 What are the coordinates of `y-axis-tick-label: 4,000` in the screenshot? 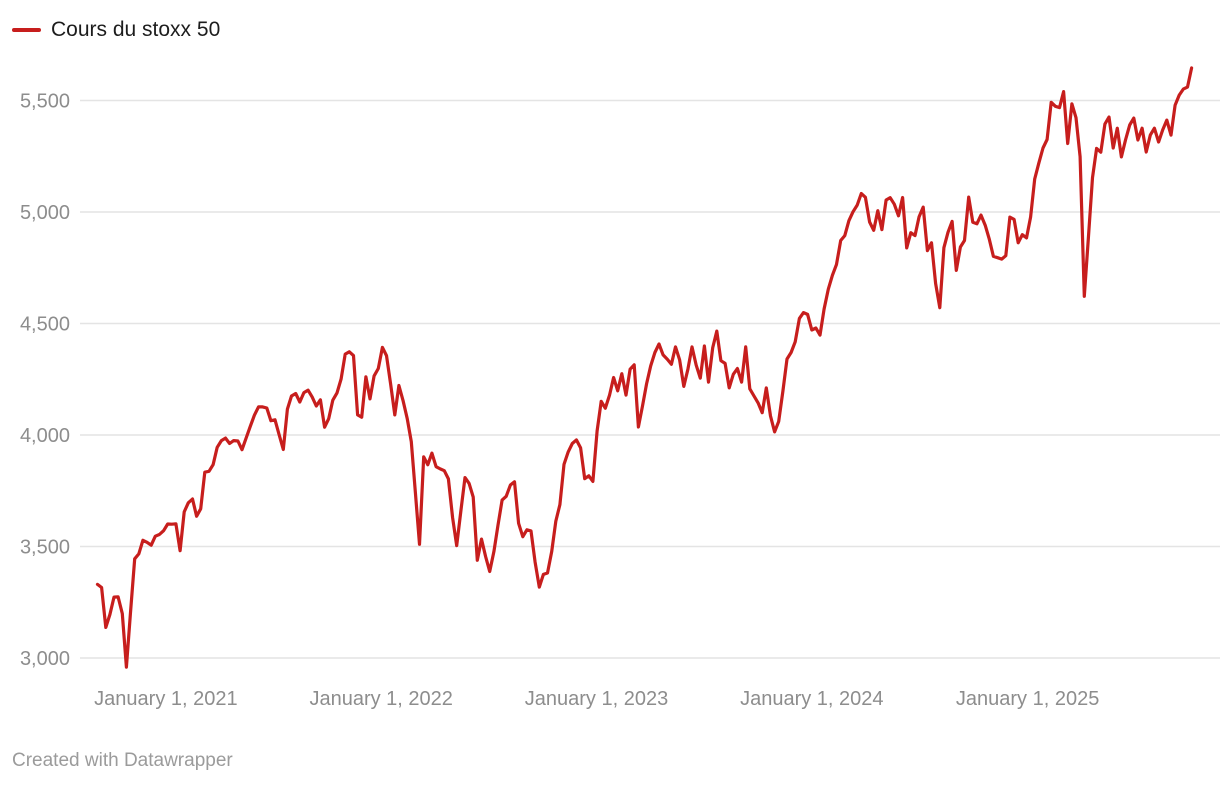 It's located at (45, 436).